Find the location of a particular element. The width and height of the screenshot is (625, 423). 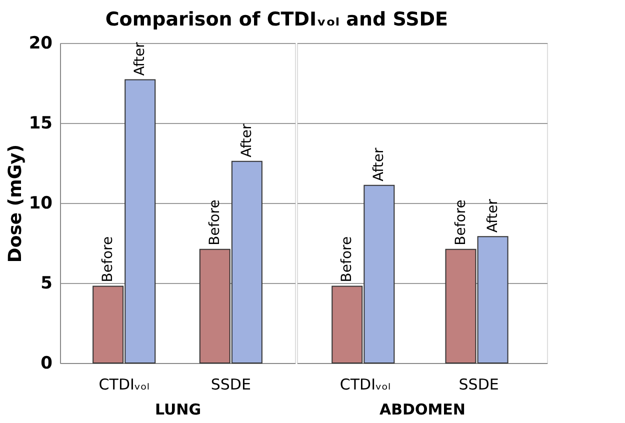

y-tick-label: 0 is located at coordinates (46, 364).